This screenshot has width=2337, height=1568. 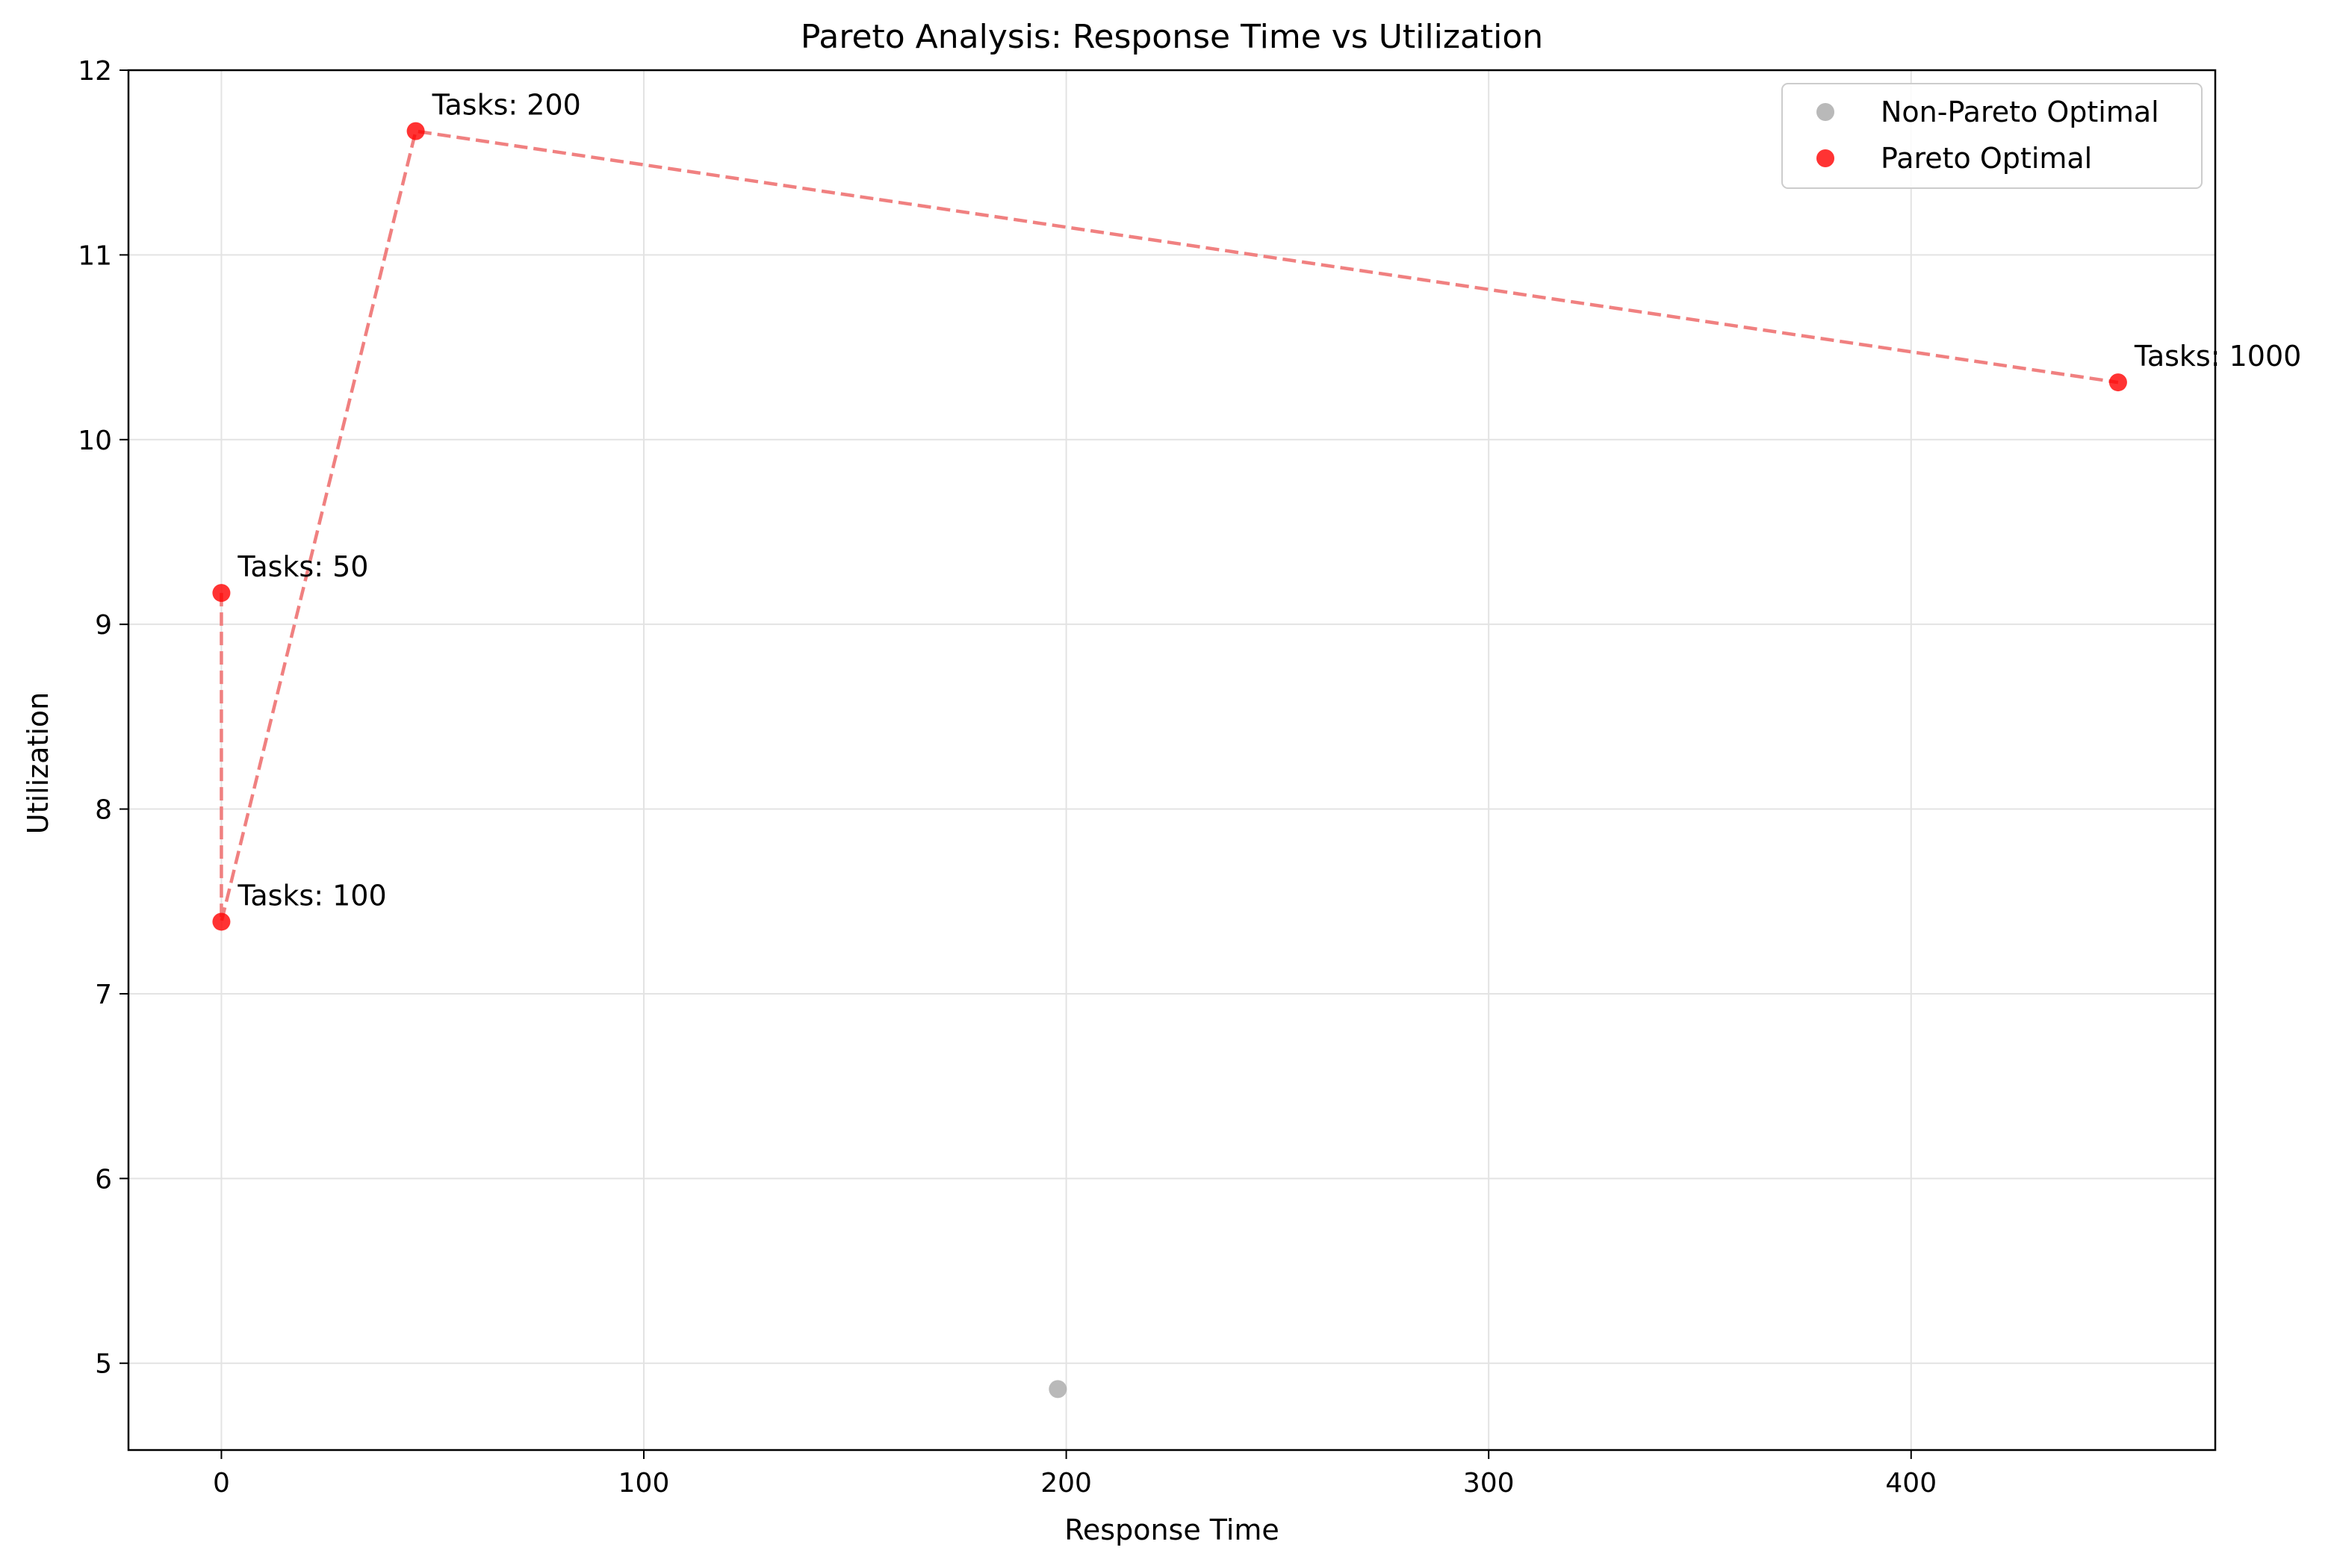 What do you see at coordinates (103, 810) in the screenshot?
I see `y-tick-label: 8` at bounding box center [103, 810].